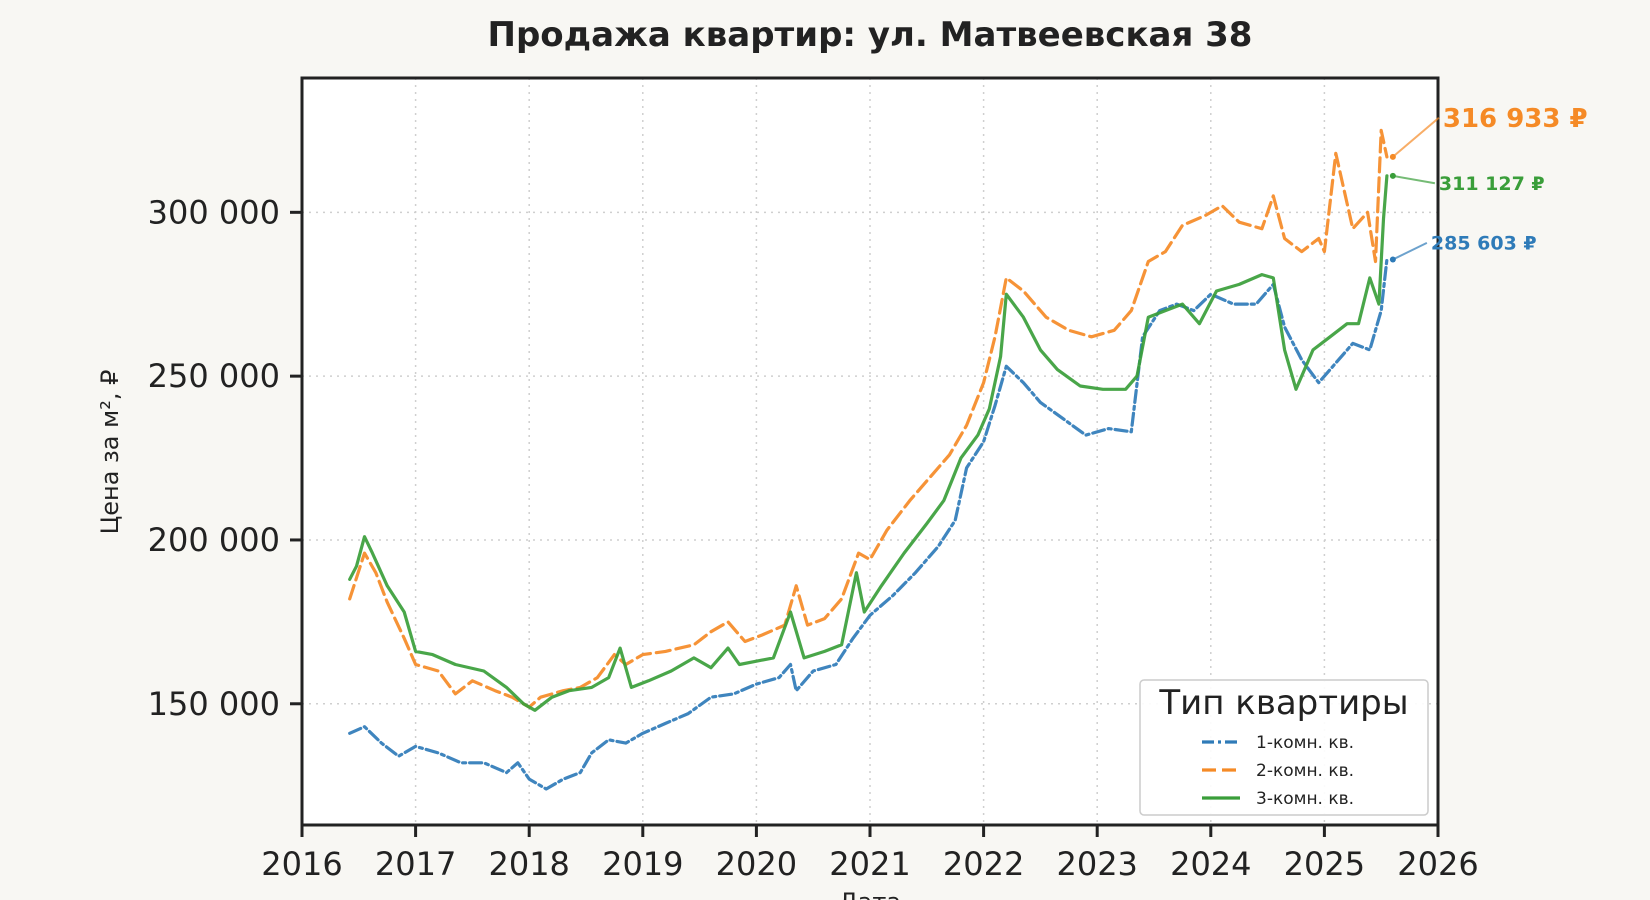 This screenshot has width=1650, height=900. What do you see at coordinates (214, 376) in the screenshot?
I see `y-tick-label: 250 000` at bounding box center [214, 376].